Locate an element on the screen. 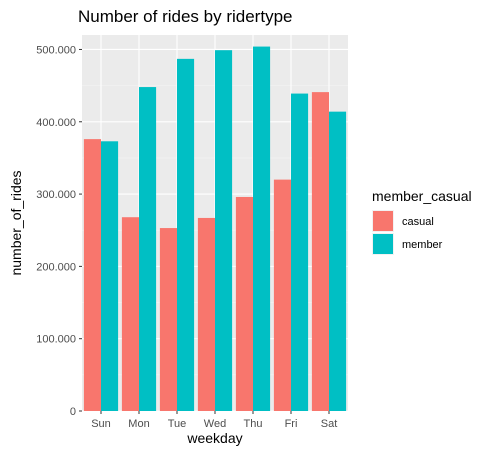 The height and width of the screenshot is (455, 493). y-tick-label: 200.000 is located at coordinates (56, 267).